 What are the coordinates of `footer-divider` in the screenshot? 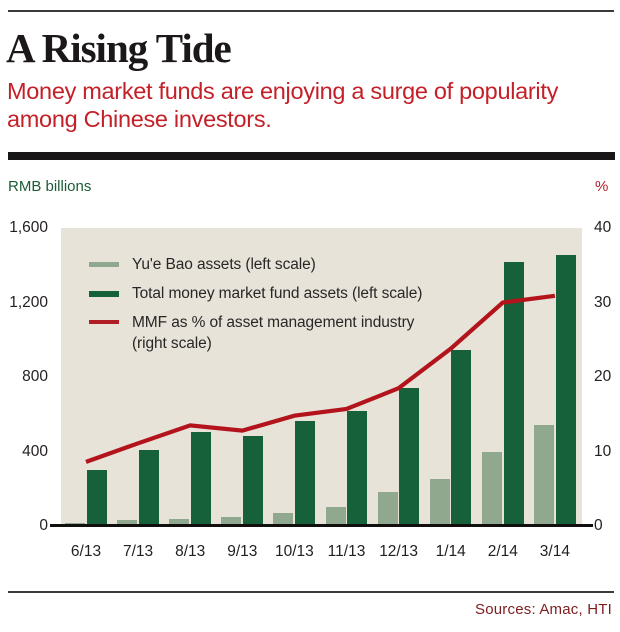 It's located at (311, 592).